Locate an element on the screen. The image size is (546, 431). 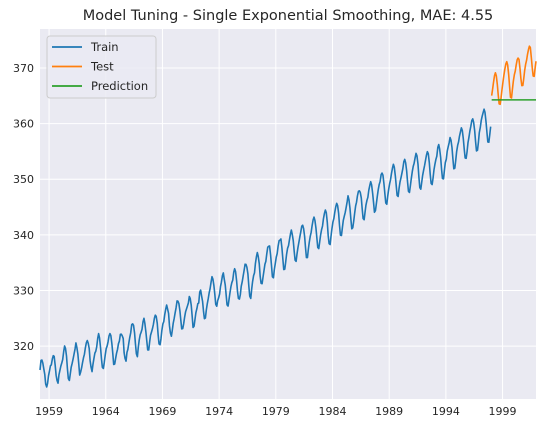
y-tick-label: 370 is located at coordinates (23, 68).